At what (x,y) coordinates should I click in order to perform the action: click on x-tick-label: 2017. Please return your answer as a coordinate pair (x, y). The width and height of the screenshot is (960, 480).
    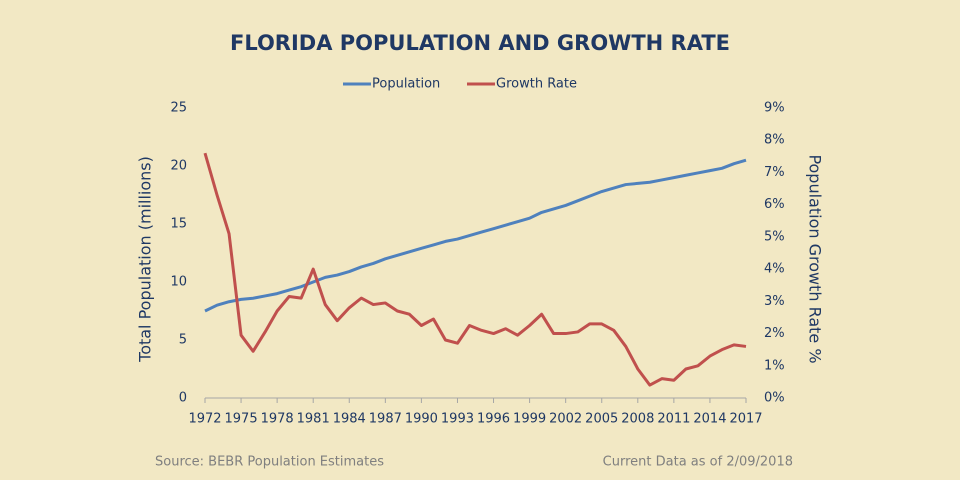
    Looking at the image, I should click on (745, 419).